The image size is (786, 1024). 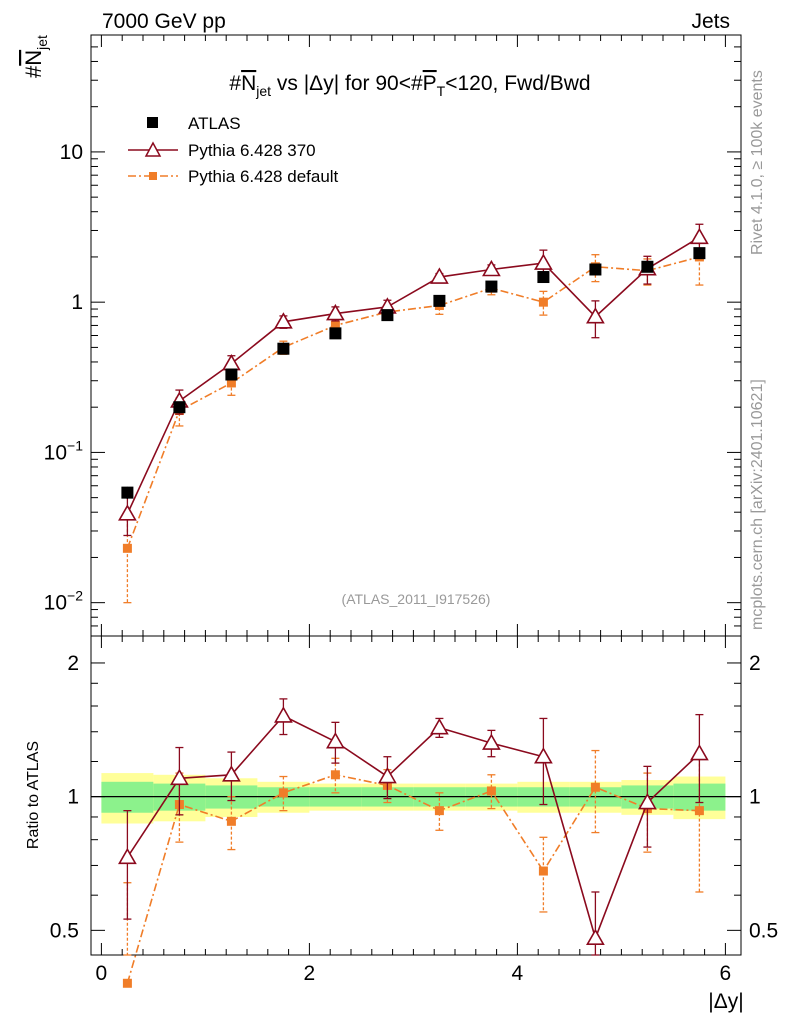 I want to click on legend-marker-pythia-default, so click(x=153, y=176).